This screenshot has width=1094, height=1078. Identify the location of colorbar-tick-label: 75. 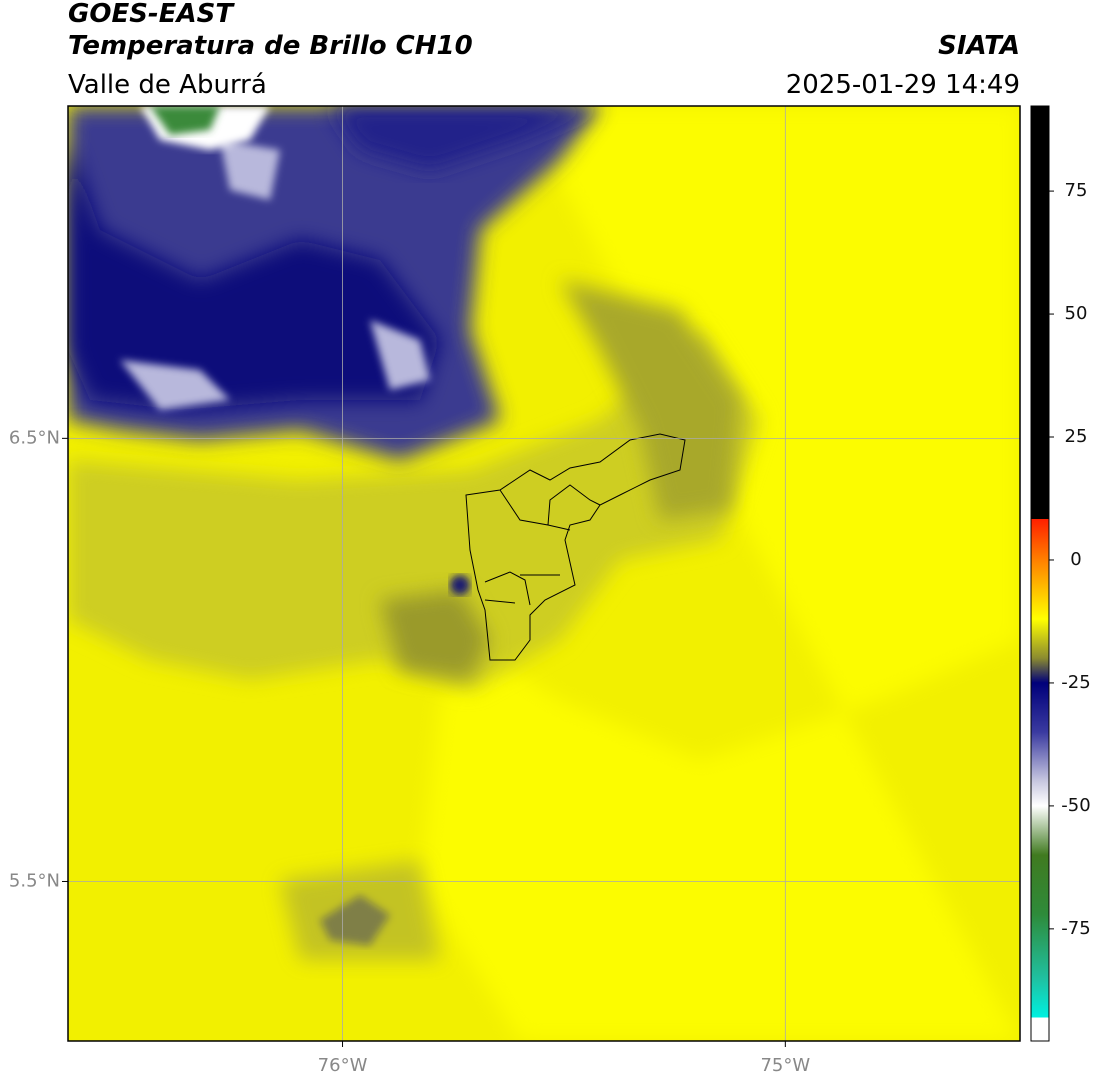
(1076, 190).